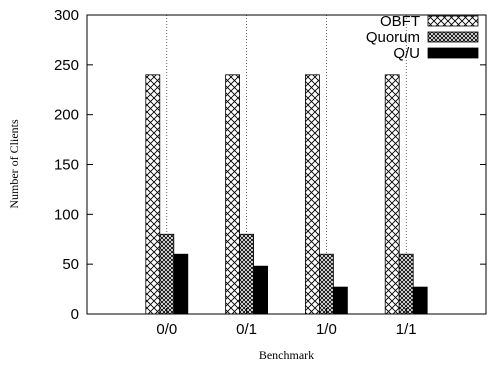 The height and width of the screenshot is (367, 497). Describe the element at coordinates (14, 164) in the screenshot. I see `y-axis-title: Number of Clients` at that location.